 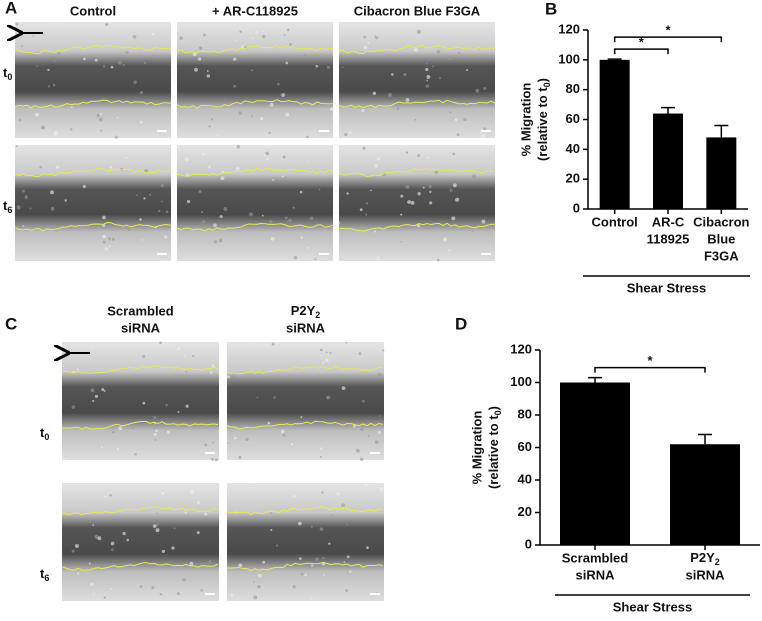 What do you see at coordinates (717, 562) in the screenshot?
I see `x-tick-label-sub: 2` at bounding box center [717, 562].